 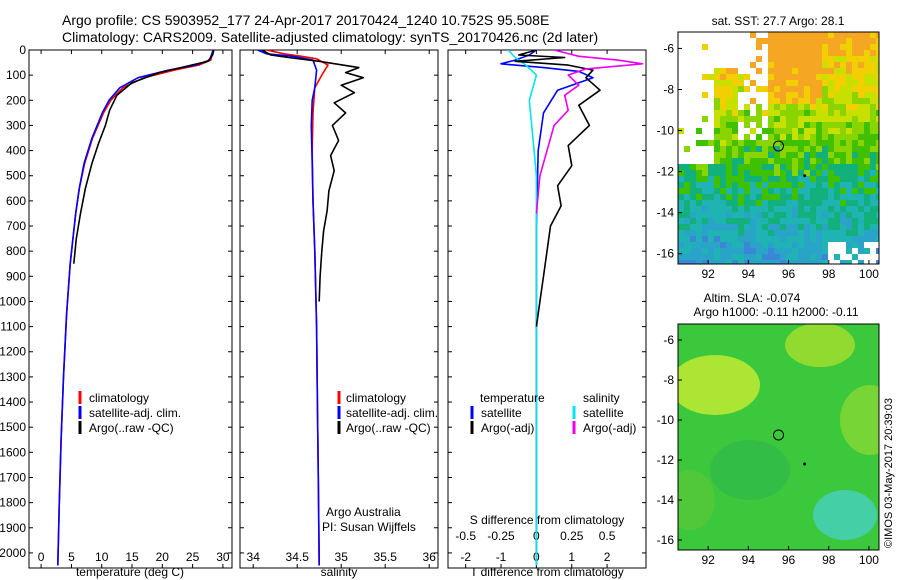 What do you see at coordinates (369, 527) in the screenshot?
I see `pi-note: PI: Susan Wijffels` at bounding box center [369, 527].